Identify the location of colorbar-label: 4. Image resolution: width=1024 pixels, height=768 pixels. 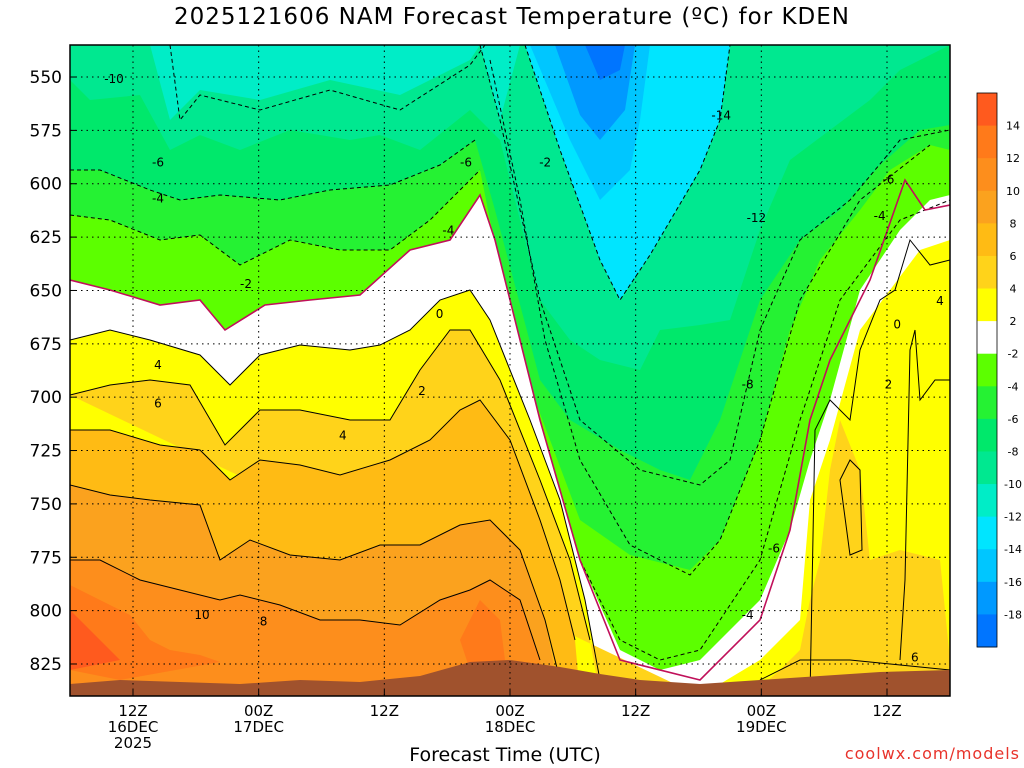
(1013, 289).